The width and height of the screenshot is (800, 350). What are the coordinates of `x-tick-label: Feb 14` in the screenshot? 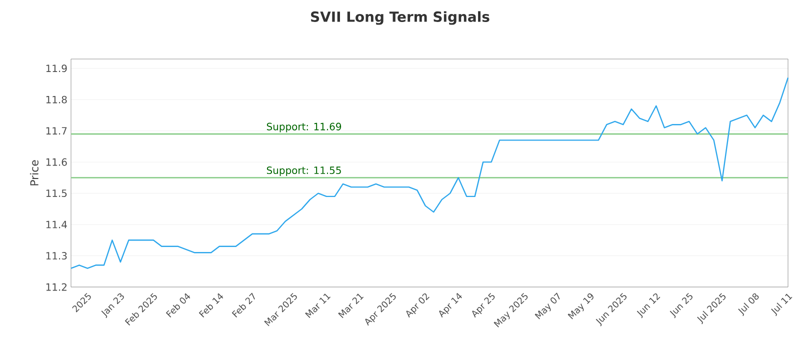 It's located at (211, 305).